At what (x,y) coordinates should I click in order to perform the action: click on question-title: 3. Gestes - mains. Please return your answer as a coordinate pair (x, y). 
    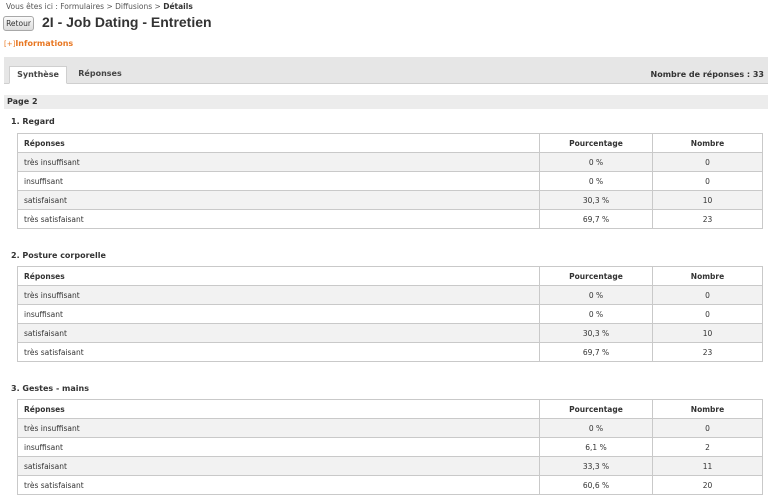
    Looking at the image, I should click on (50, 388).